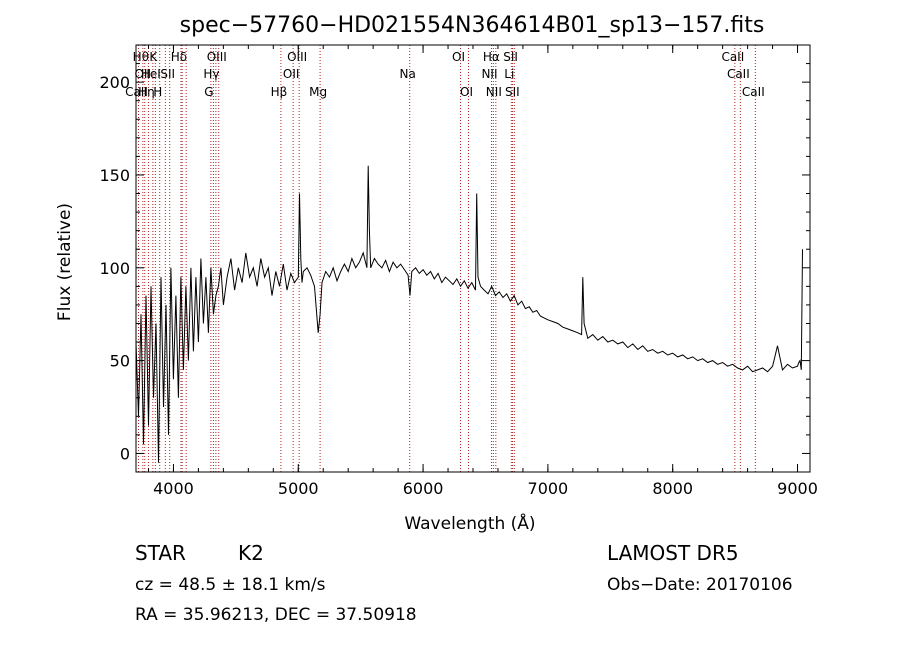  I want to click on coordinates: RA = 35.96213, DEC = 37.50918, so click(276, 615).